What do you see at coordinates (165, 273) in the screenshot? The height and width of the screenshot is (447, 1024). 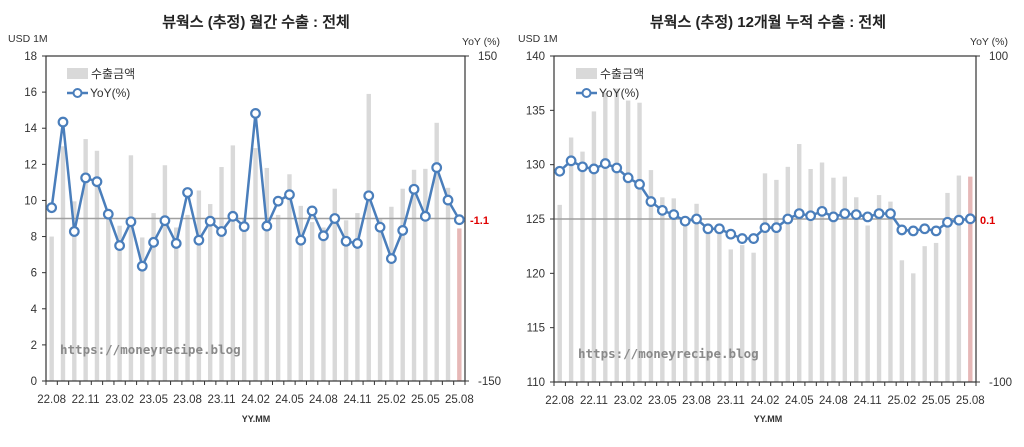 I see `bar-23.06` at bounding box center [165, 273].